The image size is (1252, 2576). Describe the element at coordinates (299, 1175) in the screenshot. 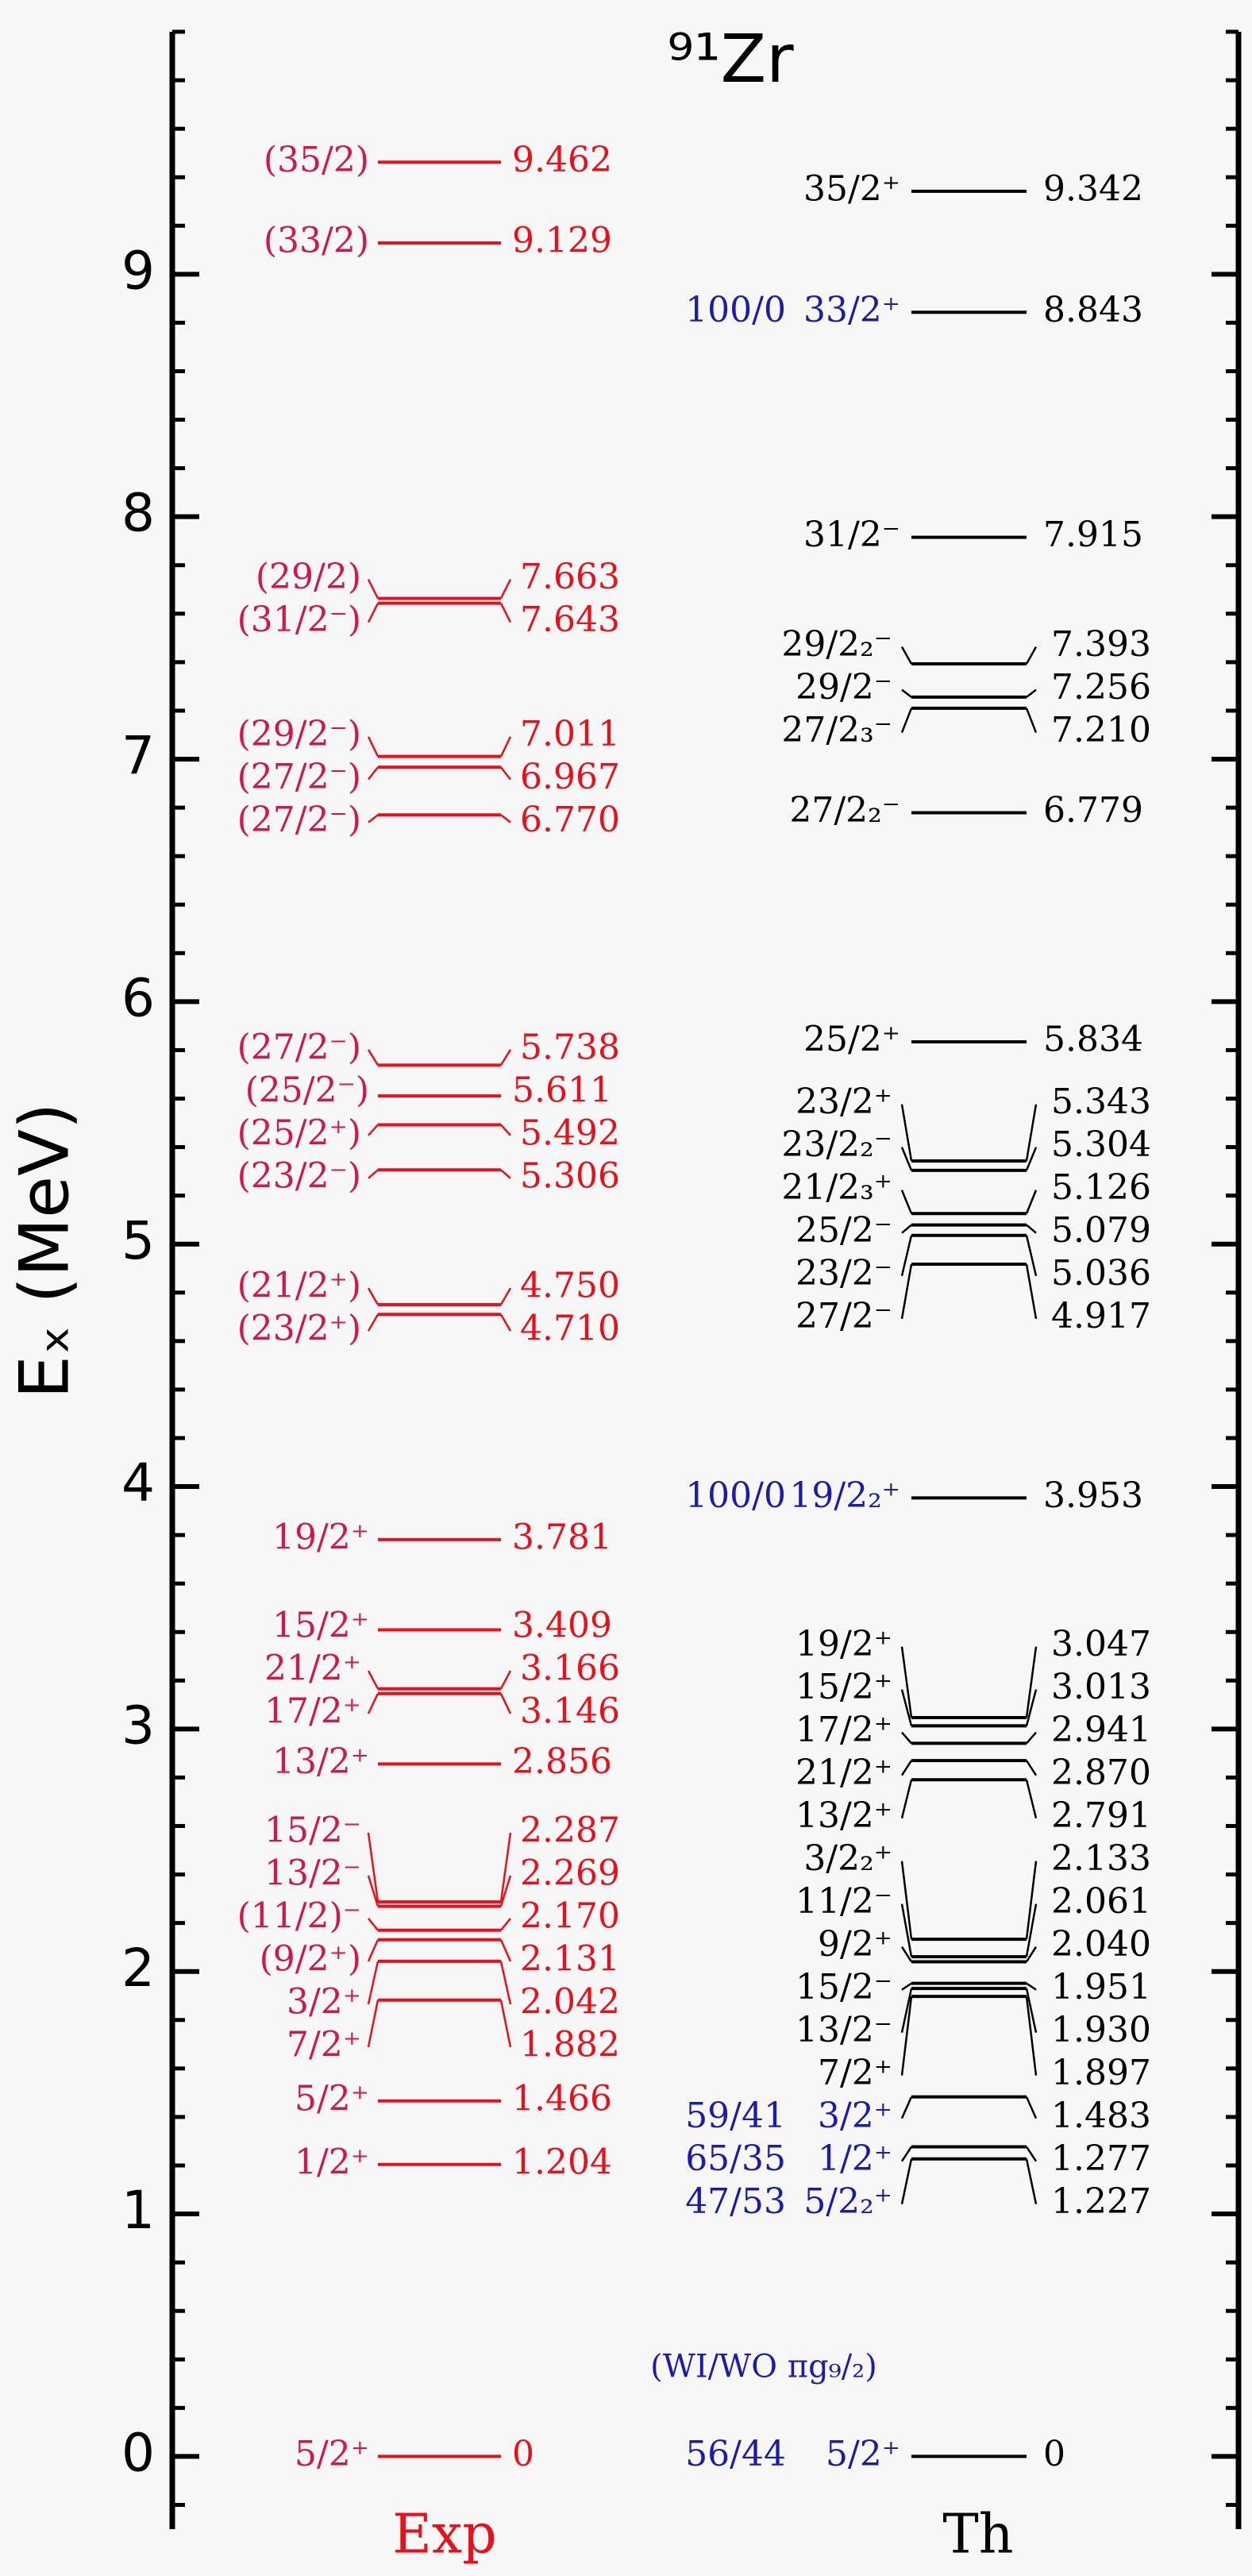

I see `spin-label: (23/2⁻)` at that location.